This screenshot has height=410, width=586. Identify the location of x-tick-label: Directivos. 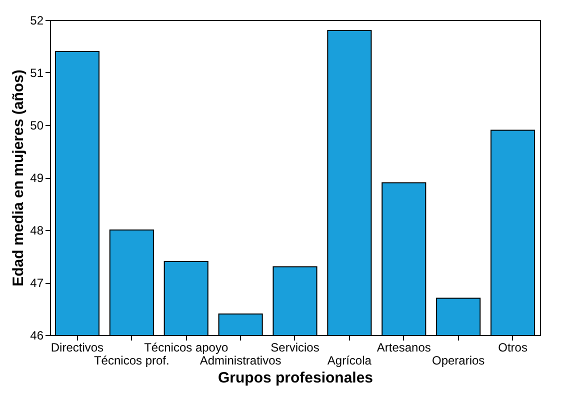
(77, 347).